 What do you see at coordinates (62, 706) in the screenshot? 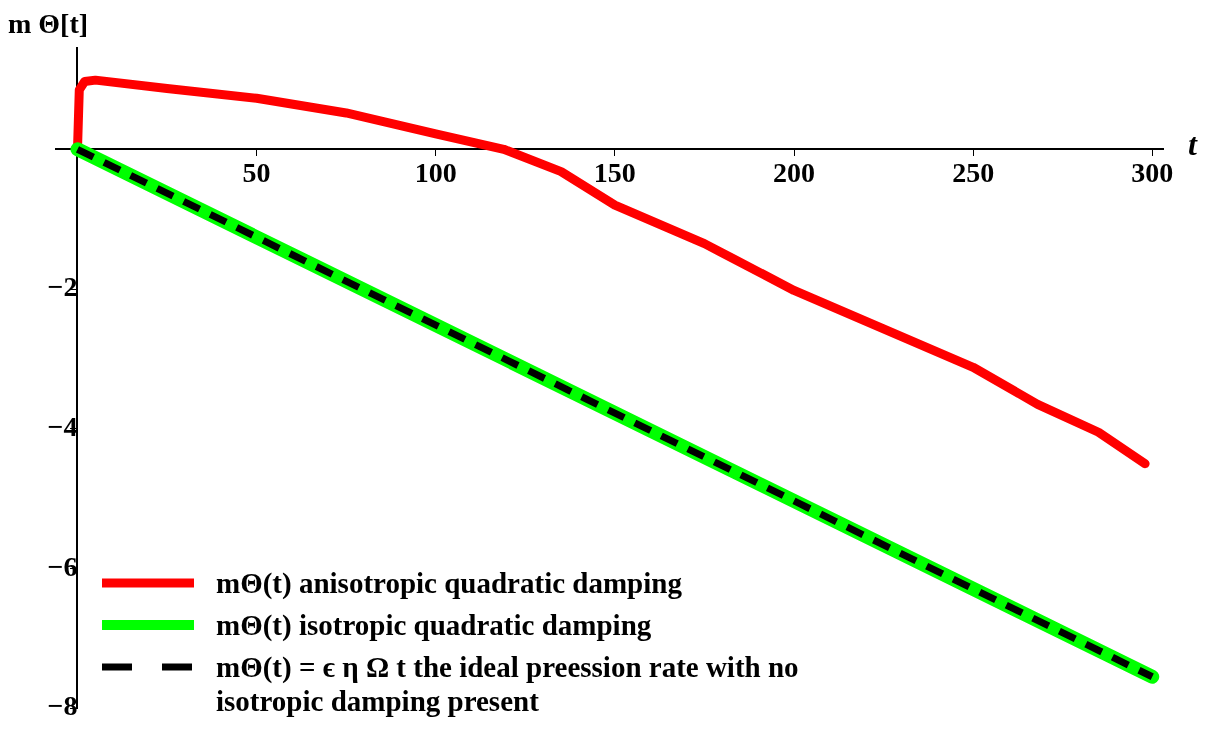
I see `y-tick-label: −8` at bounding box center [62, 706].